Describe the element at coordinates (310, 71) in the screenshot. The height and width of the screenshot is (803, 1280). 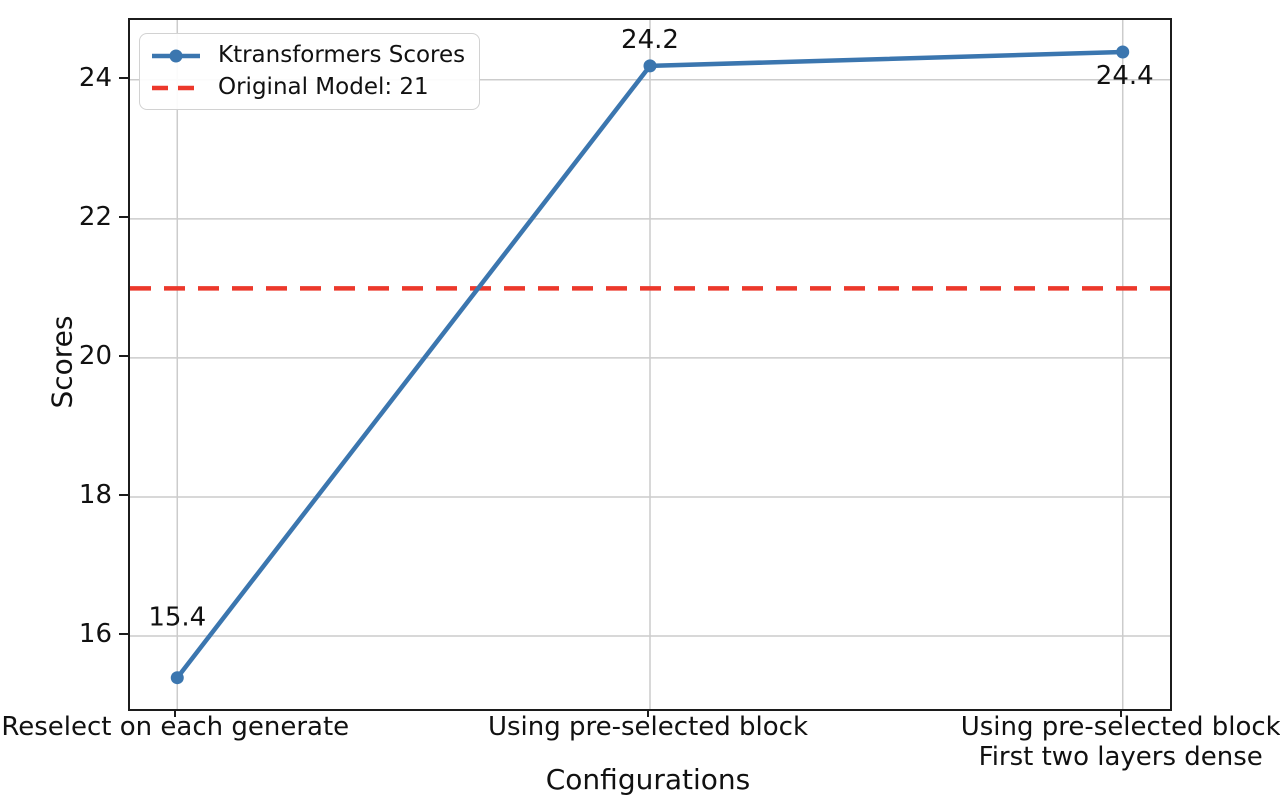
I see `legend: Ktransformers Scores Original Model: 21` at that location.